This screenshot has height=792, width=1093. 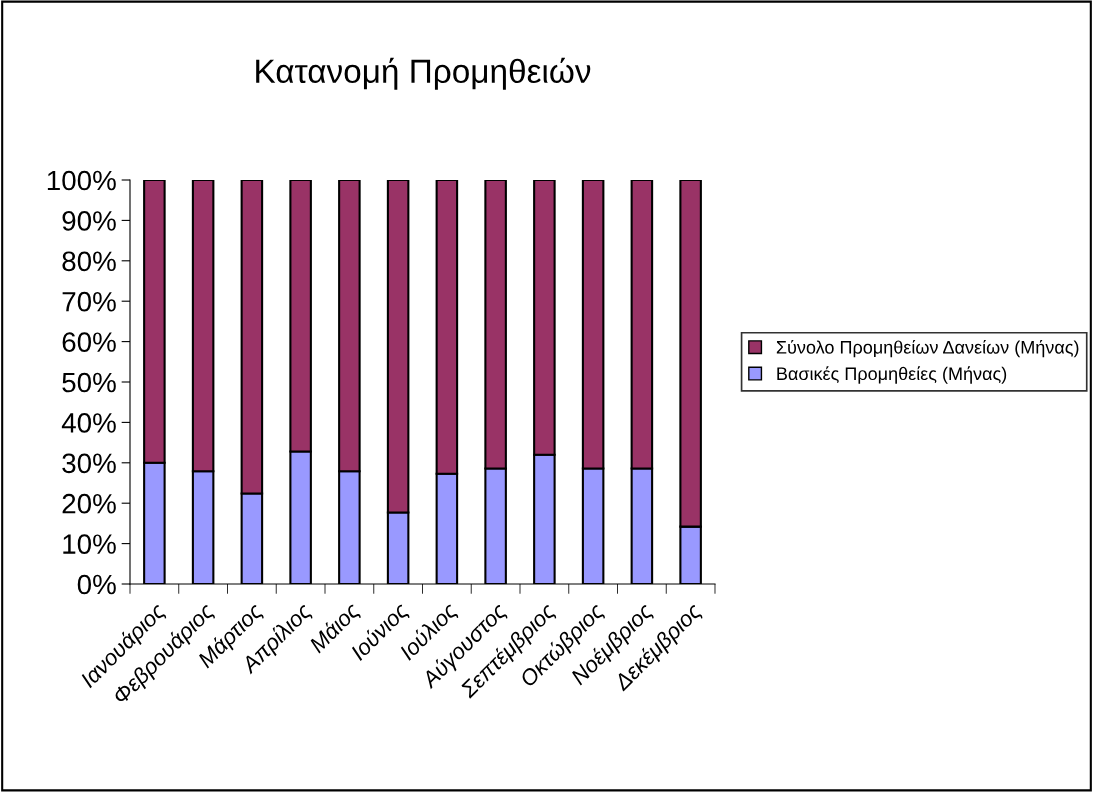 I want to click on y-tick-label: 30%, so click(x=89, y=463).